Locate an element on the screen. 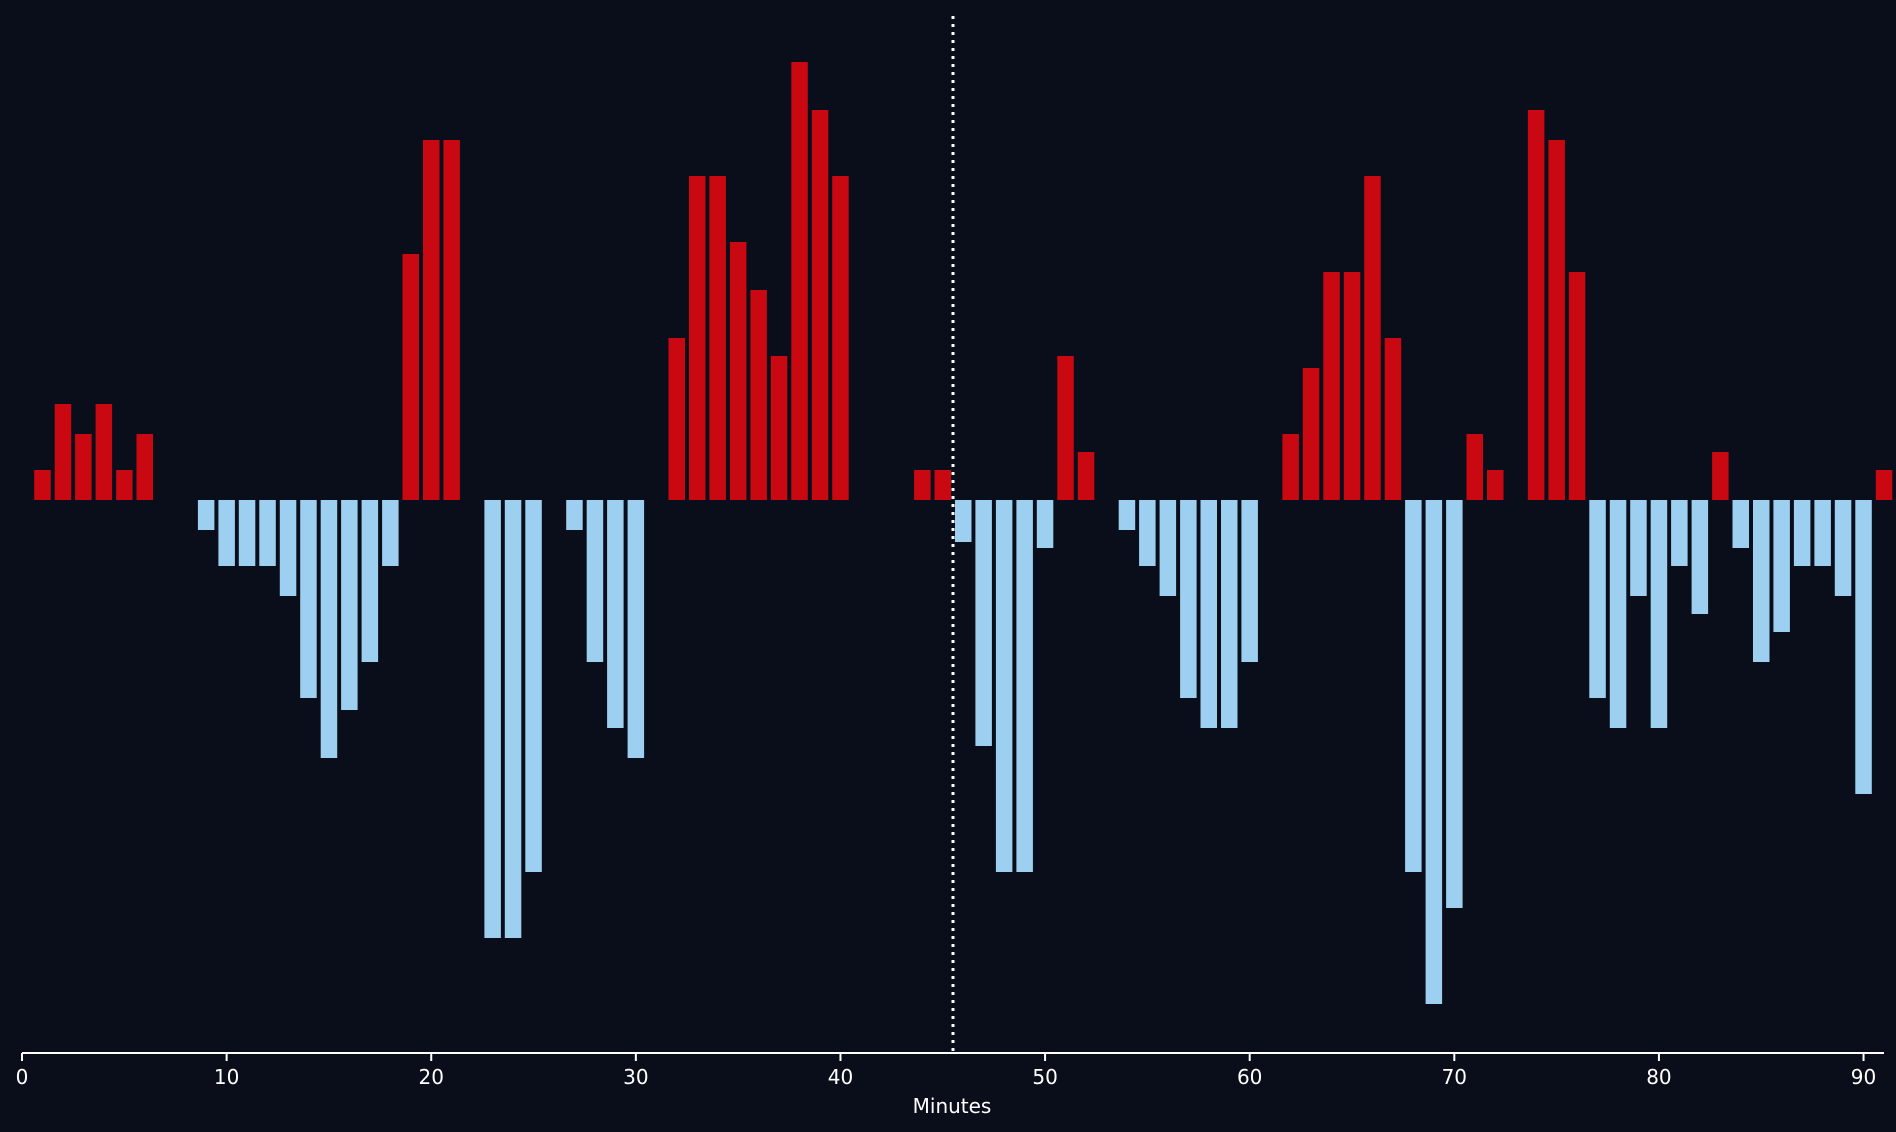 This screenshot has width=1896, height=1132. x-axis-ticks: 0 10 20 30 40 50 60 70 80 90 is located at coordinates (946, 1071).